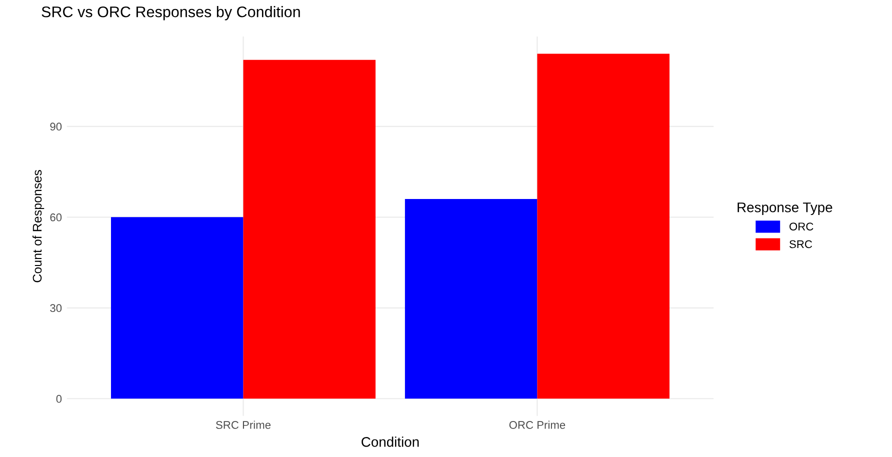 The height and width of the screenshot is (457, 892). What do you see at coordinates (243, 424) in the screenshot?
I see `x-tick-label: SRC Prime` at bounding box center [243, 424].